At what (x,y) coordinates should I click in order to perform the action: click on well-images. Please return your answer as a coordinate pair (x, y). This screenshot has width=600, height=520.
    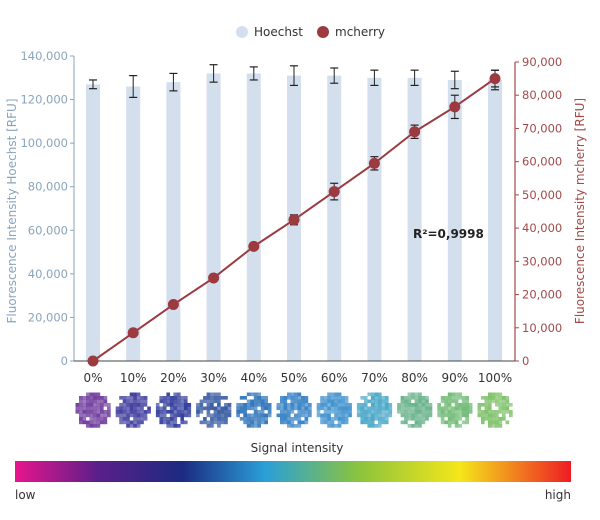
    Looking at the image, I should click on (294, 410).